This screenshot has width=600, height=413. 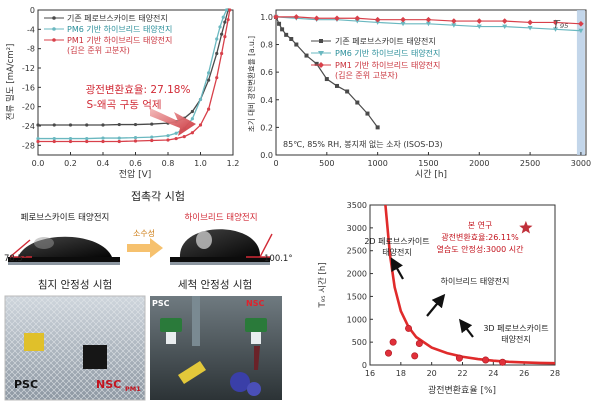 I want to click on y-tick-label: -16, so click(x=28, y=87).